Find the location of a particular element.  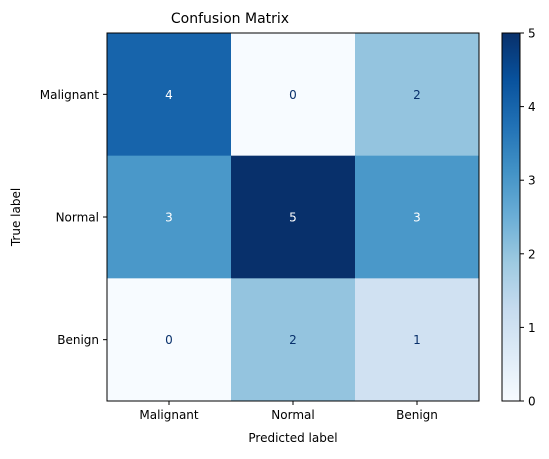

cell-value-label: 1 is located at coordinates (417, 340).